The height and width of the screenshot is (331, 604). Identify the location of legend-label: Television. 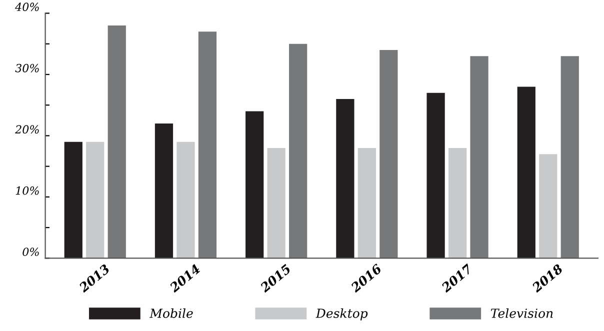
(521, 313).